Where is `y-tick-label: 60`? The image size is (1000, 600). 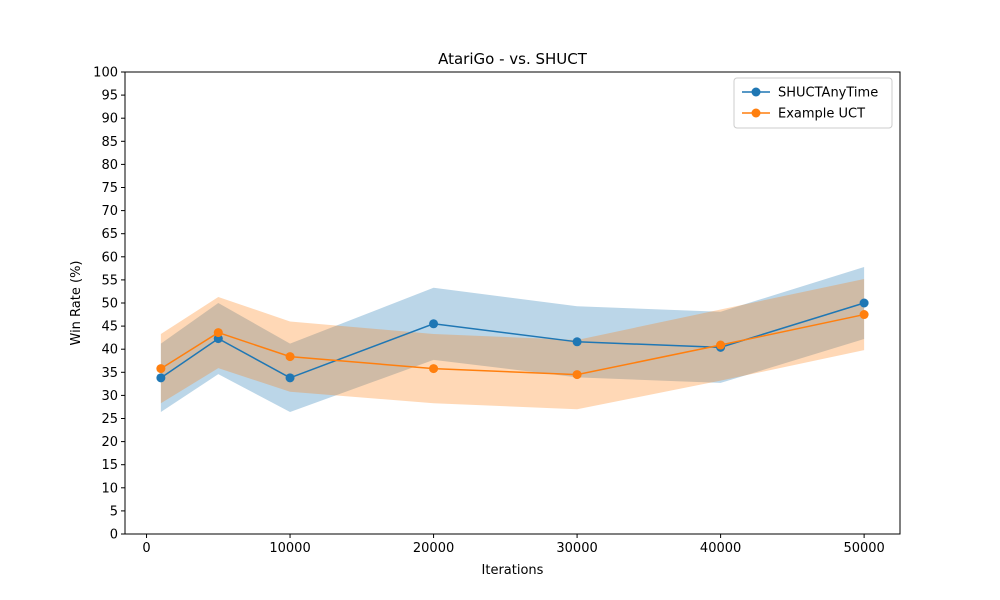 y-tick-label: 60 is located at coordinates (109, 257).